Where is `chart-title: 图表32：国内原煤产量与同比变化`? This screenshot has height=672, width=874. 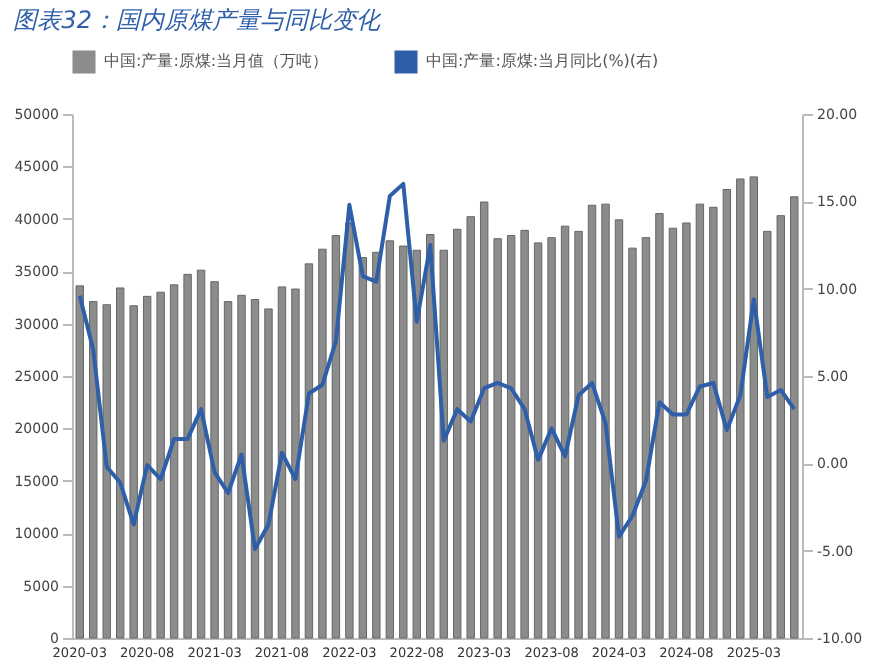
chart-title: 图表32：国内原煤产量与同比变化 is located at coordinates (197, 20).